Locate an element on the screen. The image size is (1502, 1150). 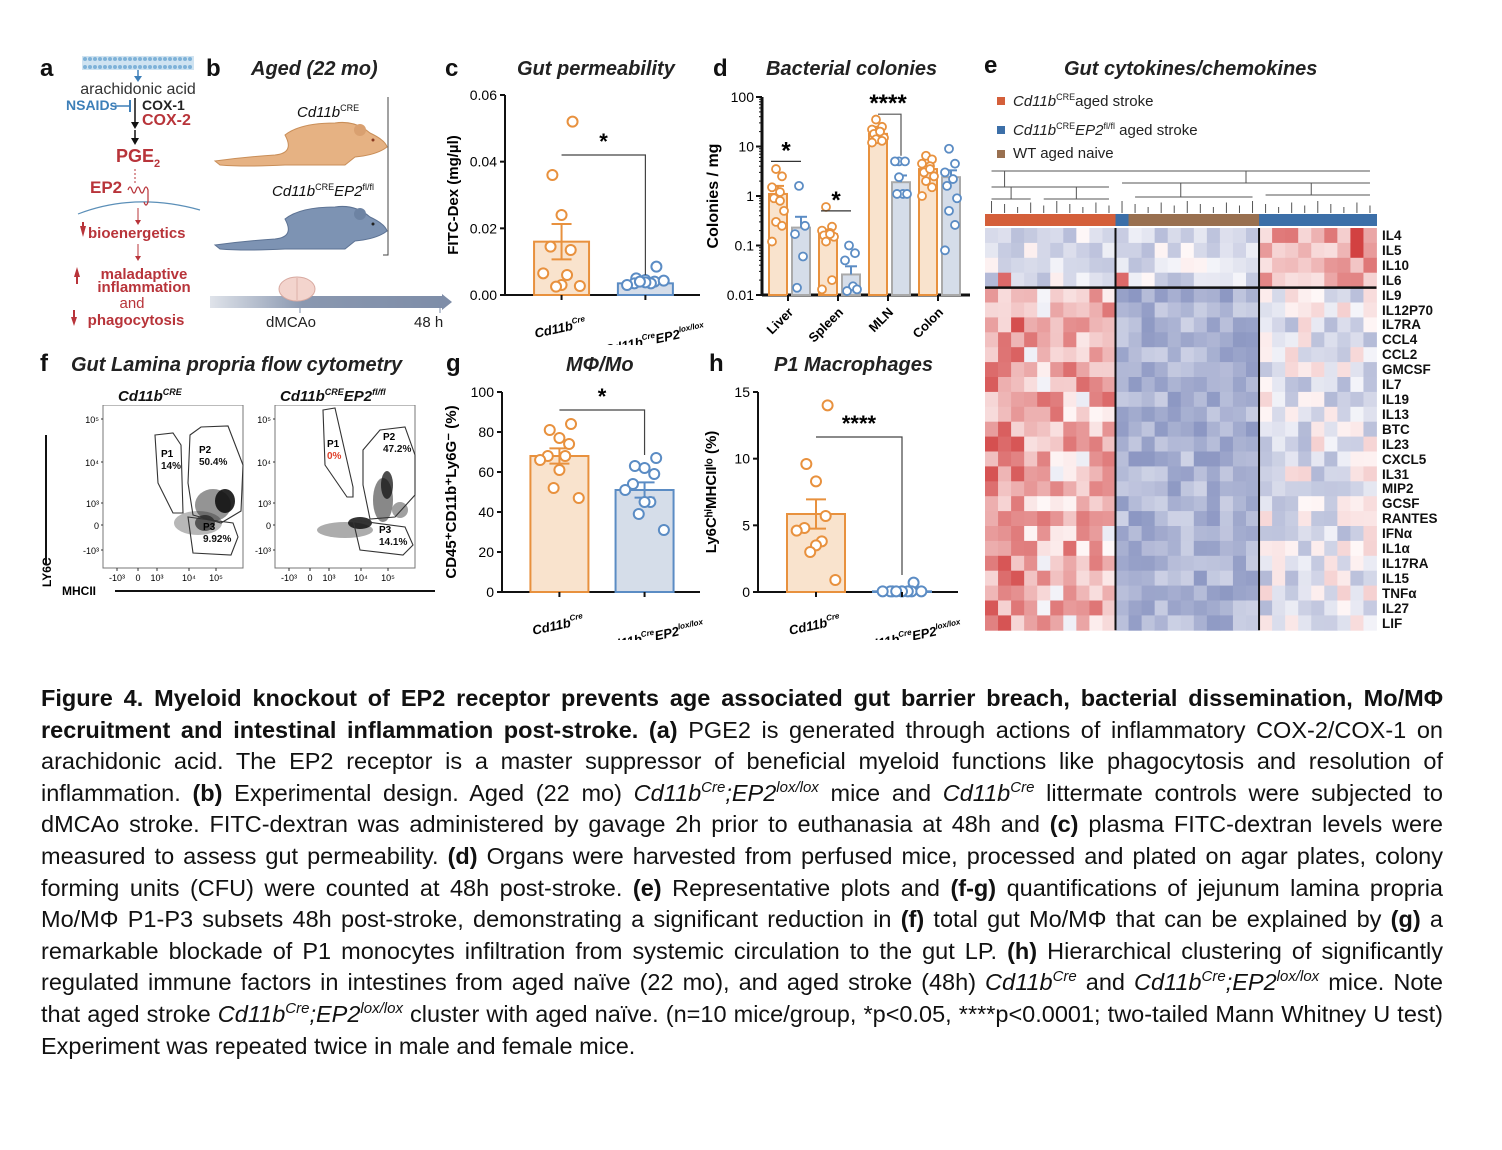
legend-item: Cd11bCREEP2fl/fl aged stroke is located at coordinates (1097, 130).